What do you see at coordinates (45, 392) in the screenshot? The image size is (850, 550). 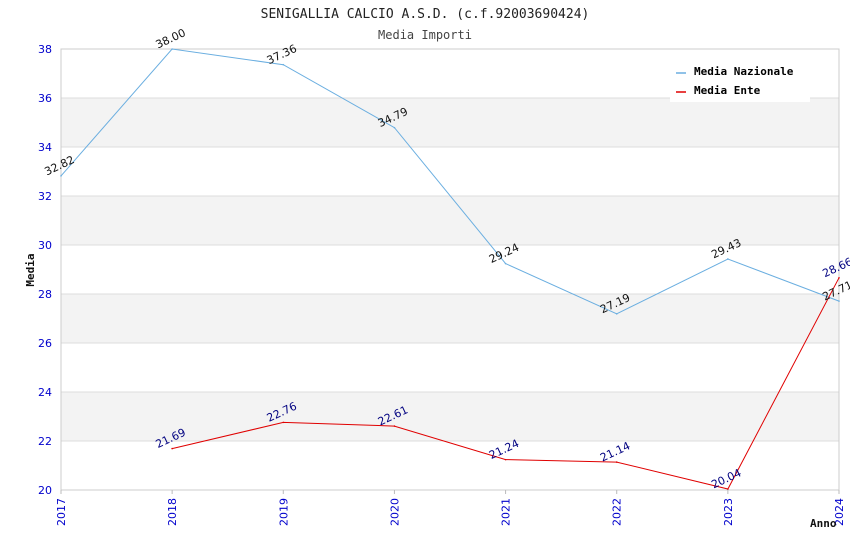 I see `y-tick-label: 24` at bounding box center [45, 392].